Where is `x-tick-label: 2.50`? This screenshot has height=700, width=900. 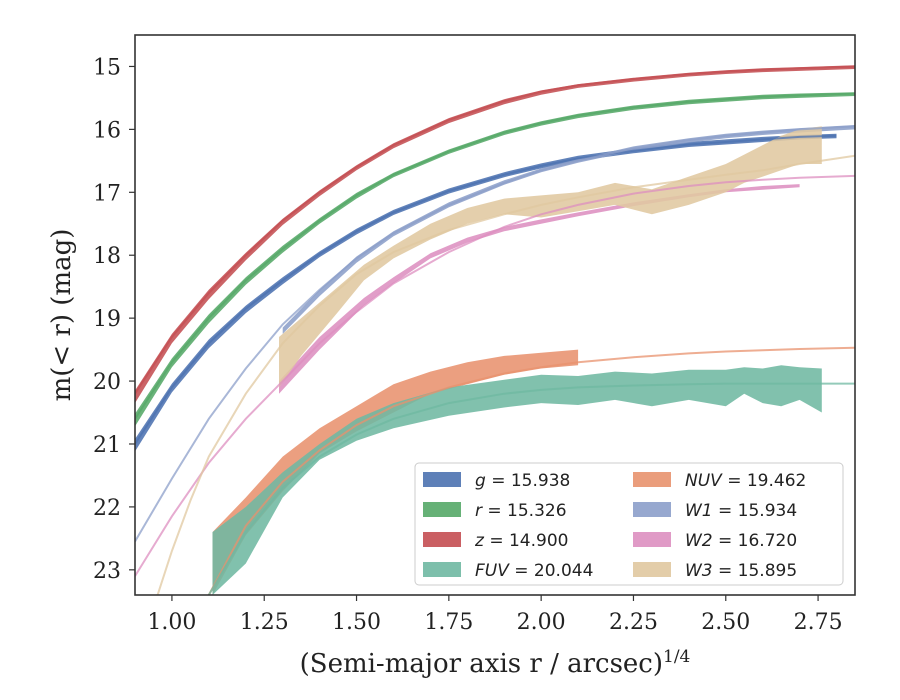 x-tick-label: 2.50 is located at coordinates (725, 622).